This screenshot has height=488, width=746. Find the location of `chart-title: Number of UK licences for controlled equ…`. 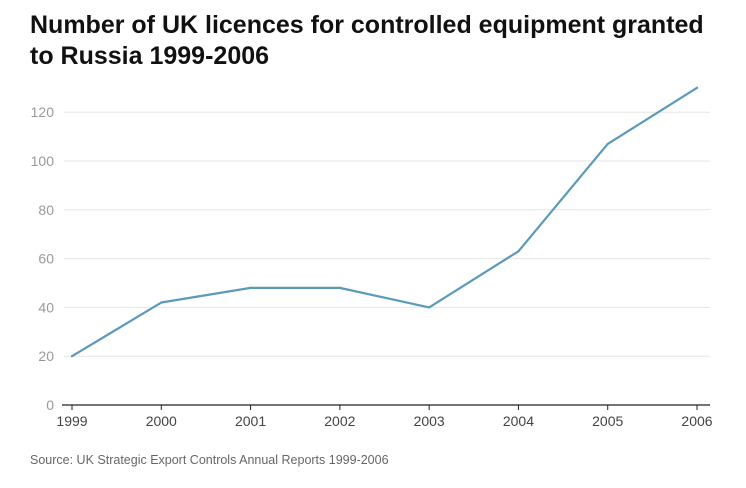

chart-title: Number of UK licences for controlled equ… is located at coordinates (367, 40).